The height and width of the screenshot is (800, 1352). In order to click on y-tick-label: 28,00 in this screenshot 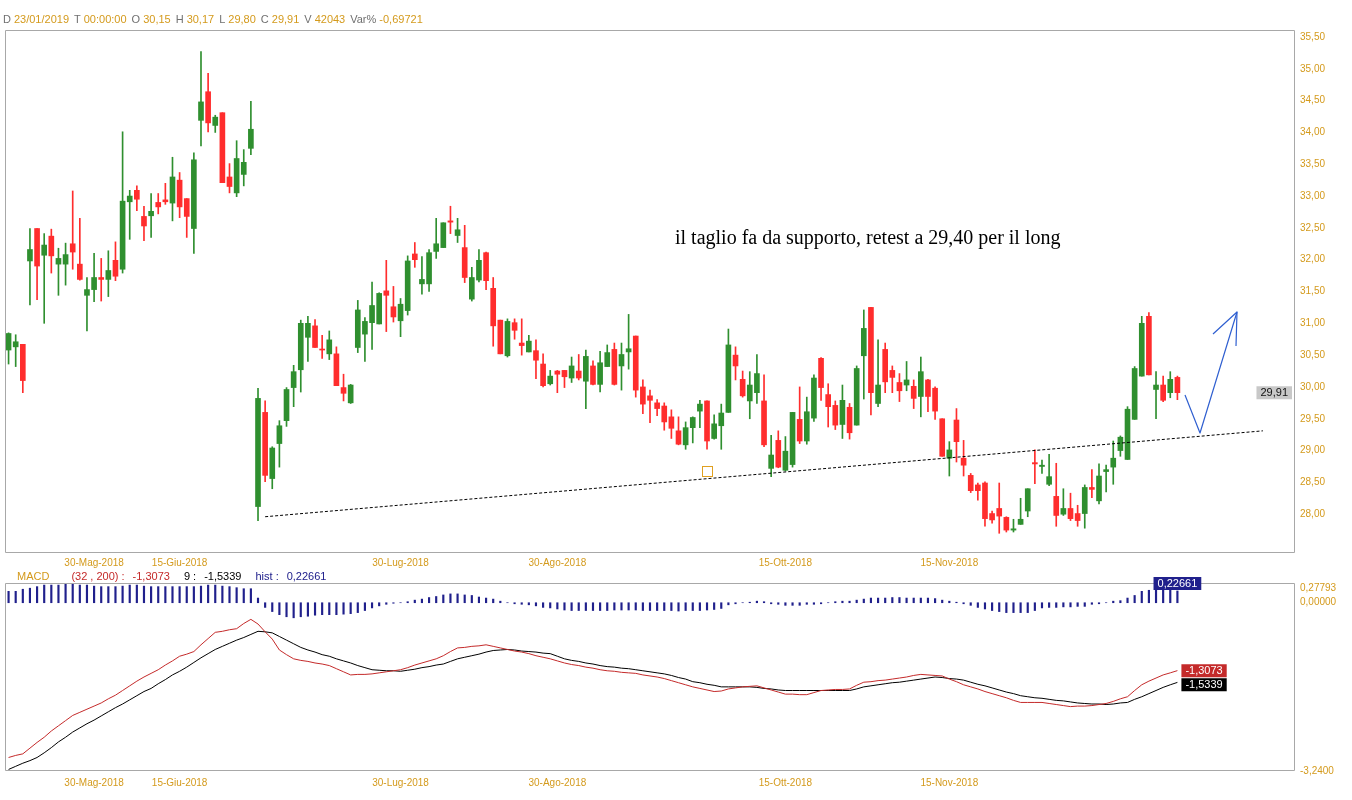, I will do `click(1313, 513)`.